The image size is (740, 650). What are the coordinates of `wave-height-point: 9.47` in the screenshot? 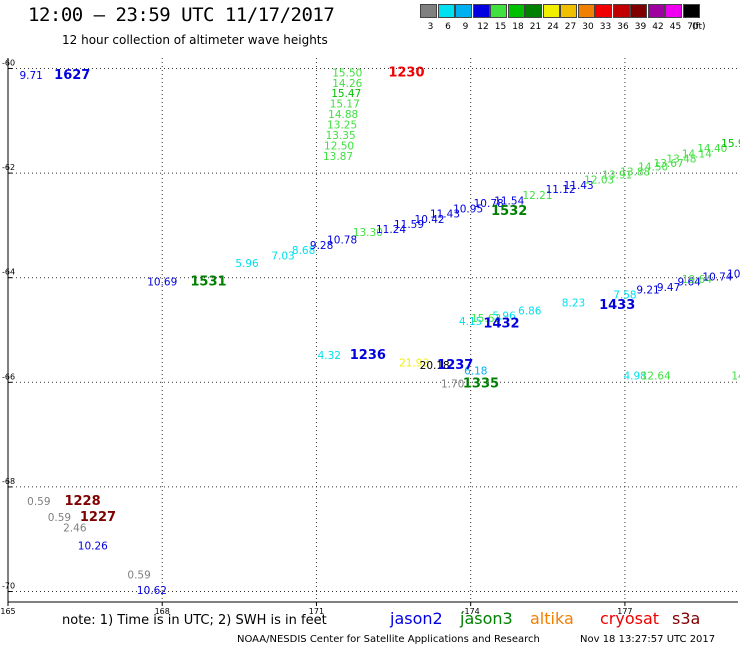 It's located at (668, 288).